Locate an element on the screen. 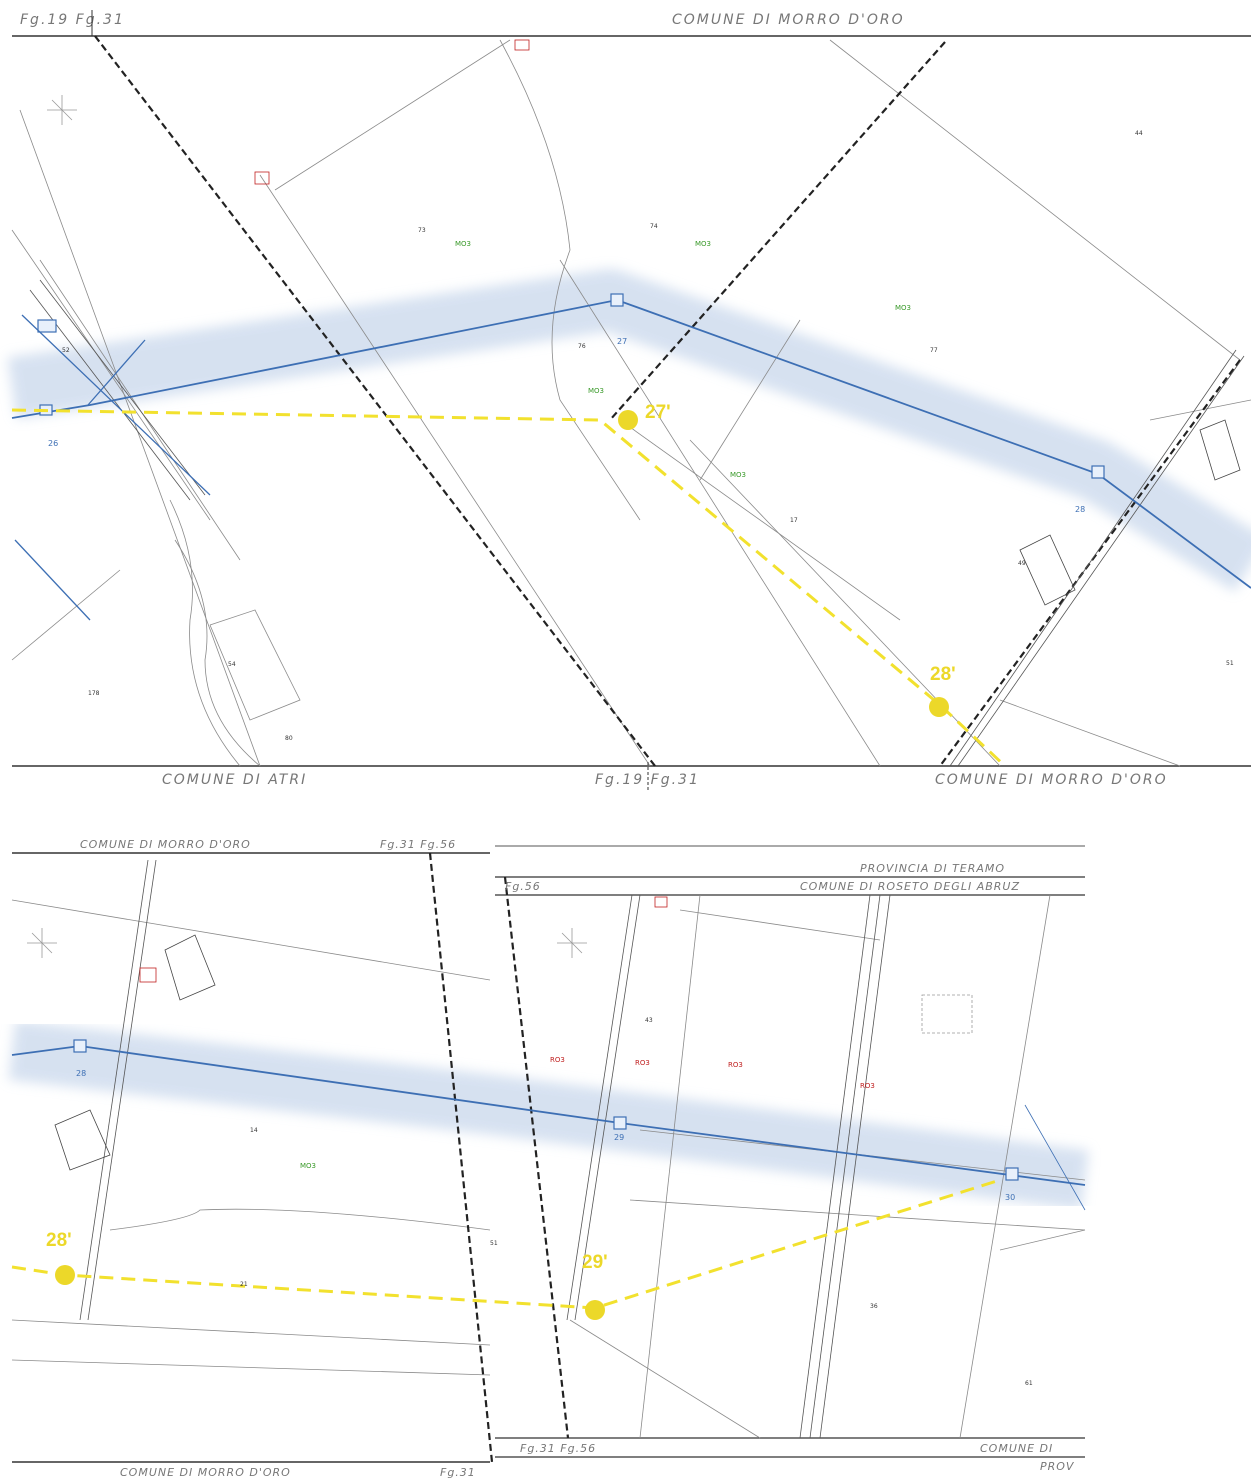 Image resolution: width=1251 pixels, height=1481 pixels. bottom-header-provincia: PROVINCIA DI TERAMO is located at coordinates (932, 868).